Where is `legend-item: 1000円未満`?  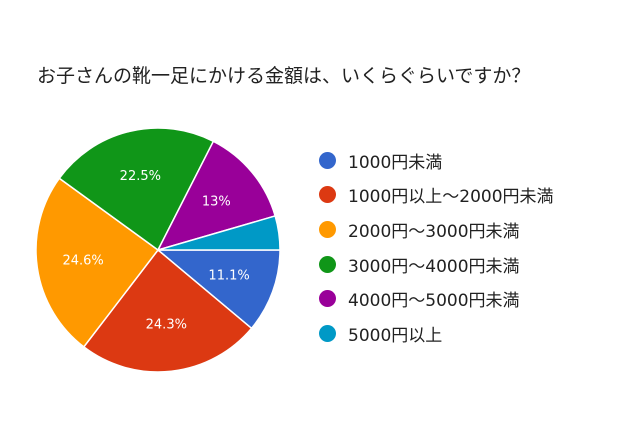 legend-item: 1000円未満 is located at coordinates (436, 160).